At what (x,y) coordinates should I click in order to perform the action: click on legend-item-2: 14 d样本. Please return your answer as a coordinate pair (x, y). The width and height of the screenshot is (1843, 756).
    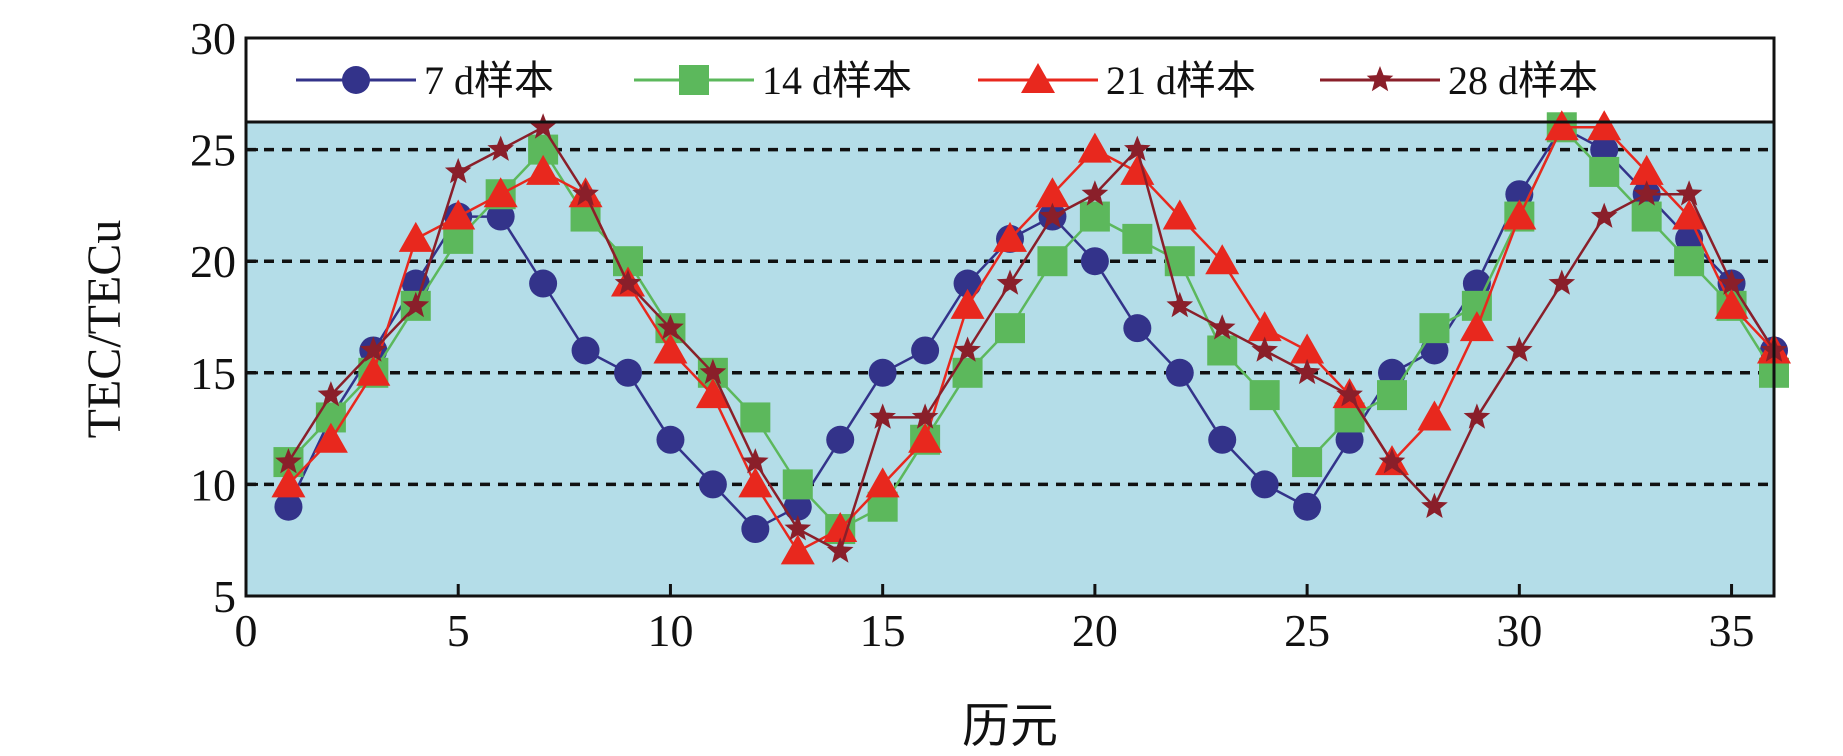
    Looking at the image, I should click on (773, 80).